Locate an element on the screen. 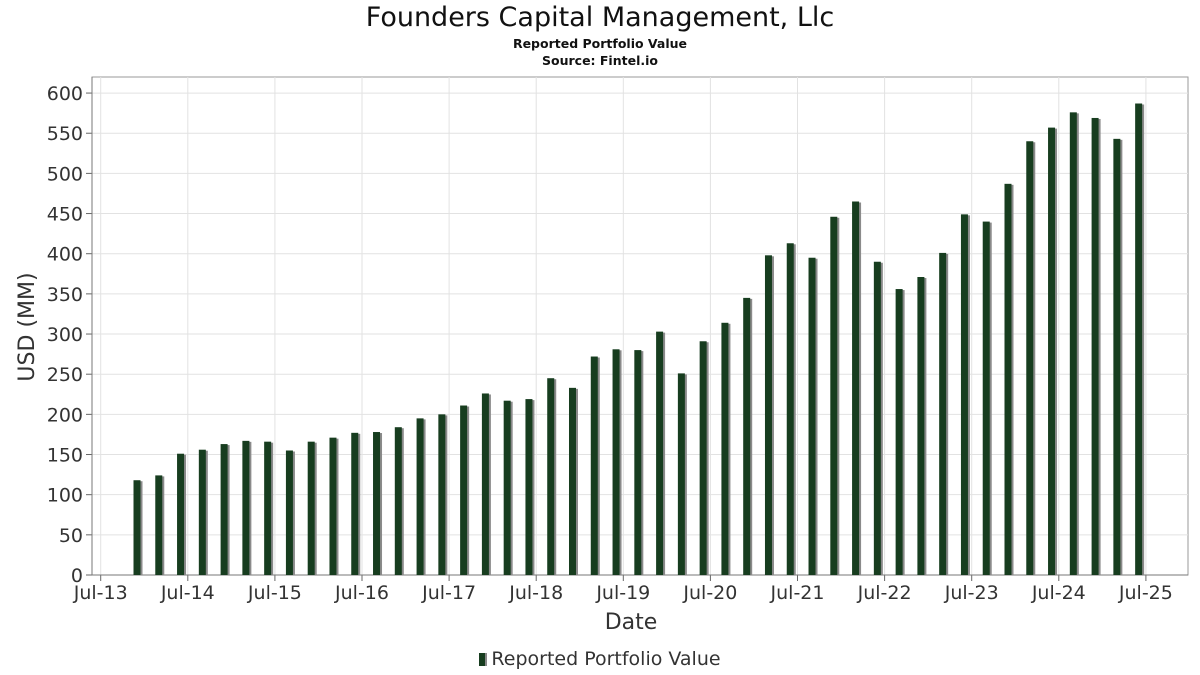 The height and width of the screenshot is (675, 1200). x-tick-label: Jul-25 is located at coordinates (1145, 593).